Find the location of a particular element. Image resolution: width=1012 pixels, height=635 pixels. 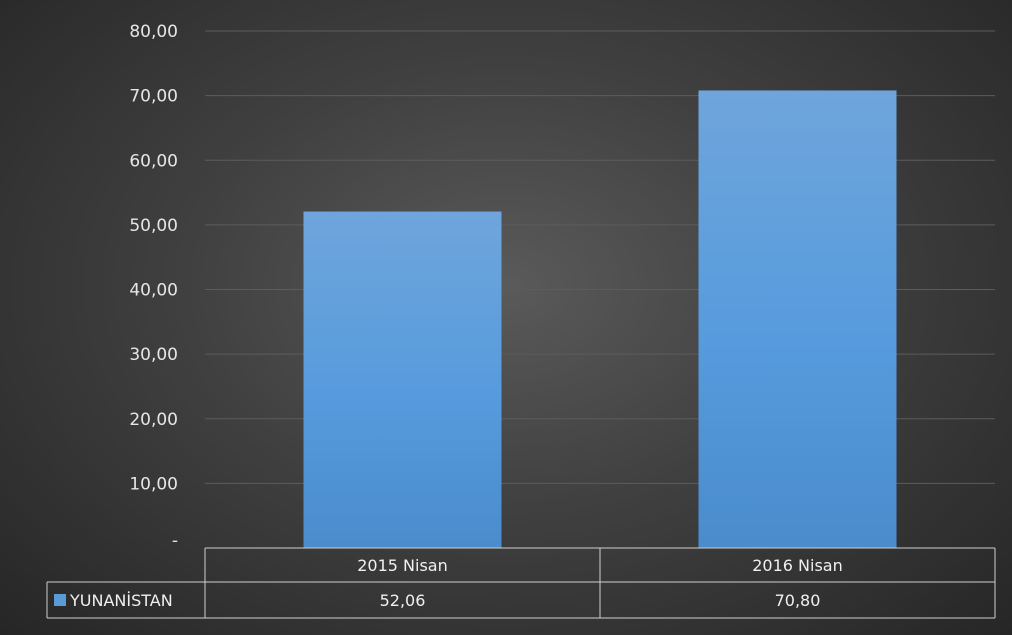

y-tick-label: 60,00 is located at coordinates (153, 161).